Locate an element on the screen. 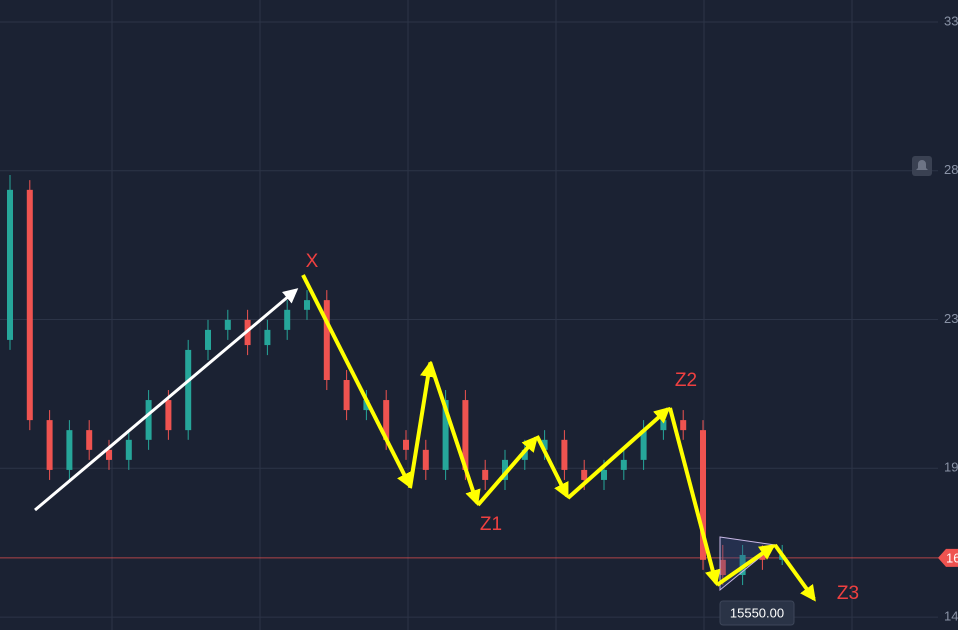  last-price-tag is located at coordinates (948, 557).